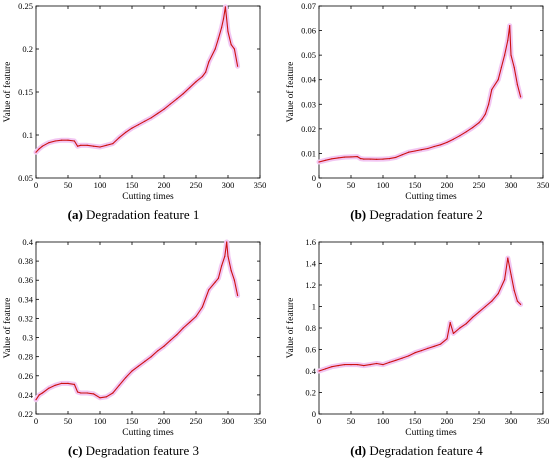 The width and height of the screenshot is (550, 466). What do you see at coordinates (319, 421) in the screenshot?
I see `chart-d-xtick-label: 0` at bounding box center [319, 421].